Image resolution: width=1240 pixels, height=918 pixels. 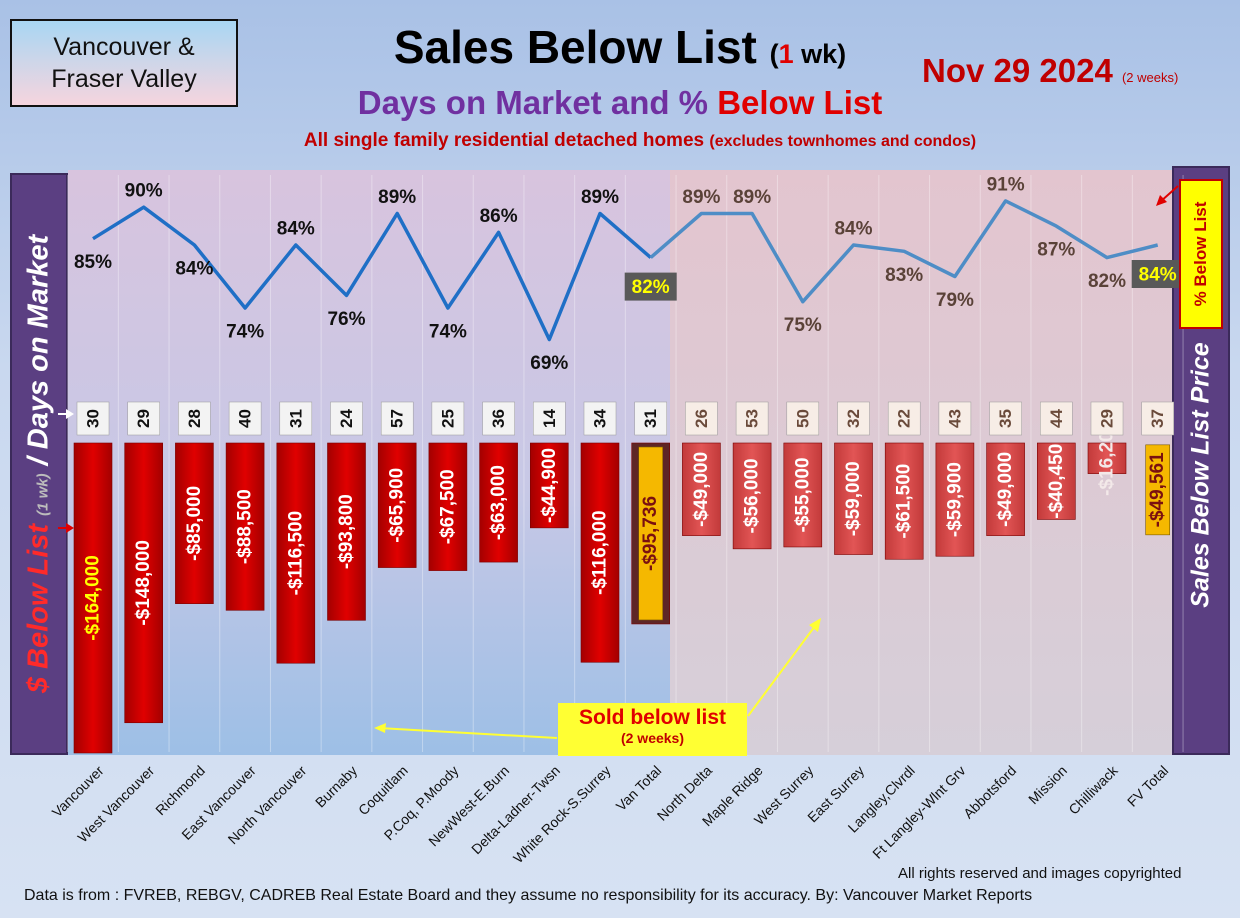 I want to click on dom-value-label: 50, so click(x=802, y=418).